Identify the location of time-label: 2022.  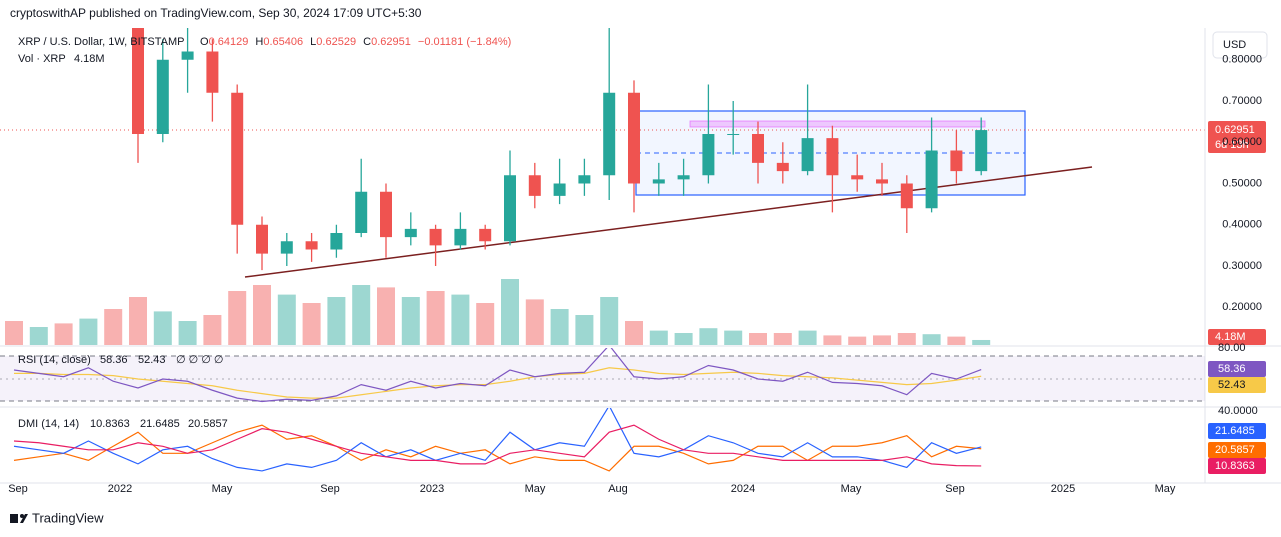
(120, 489).